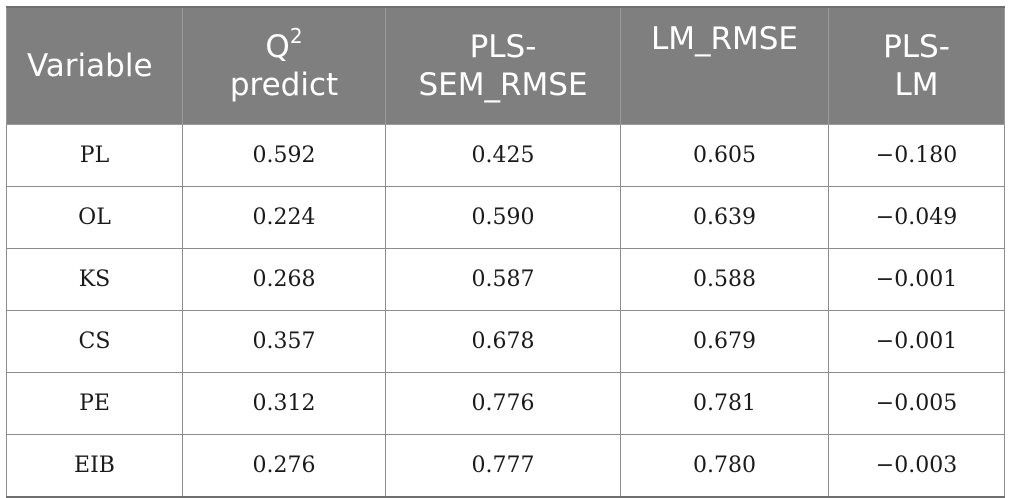  What do you see at coordinates (503, 85) in the screenshot?
I see `header-pls-line2: SEM_RMSE` at bounding box center [503, 85].